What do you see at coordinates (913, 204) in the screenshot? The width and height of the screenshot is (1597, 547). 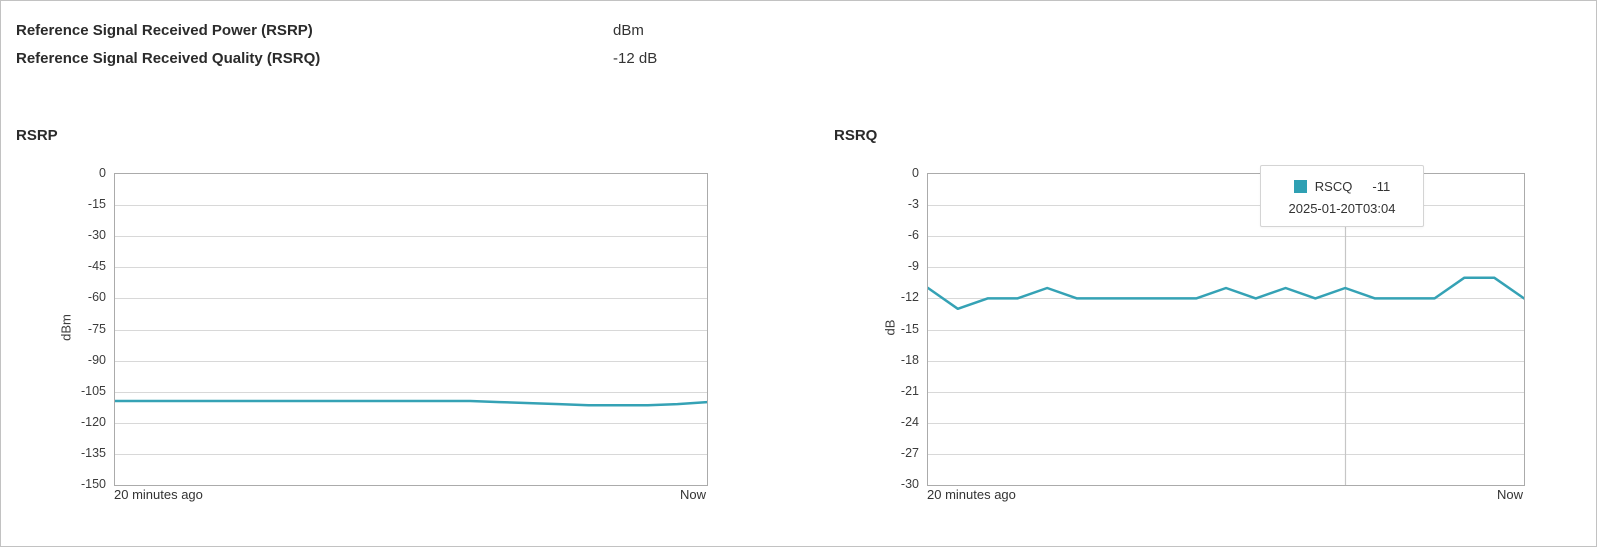 I see `y-tick-label: -3` at bounding box center [913, 204].